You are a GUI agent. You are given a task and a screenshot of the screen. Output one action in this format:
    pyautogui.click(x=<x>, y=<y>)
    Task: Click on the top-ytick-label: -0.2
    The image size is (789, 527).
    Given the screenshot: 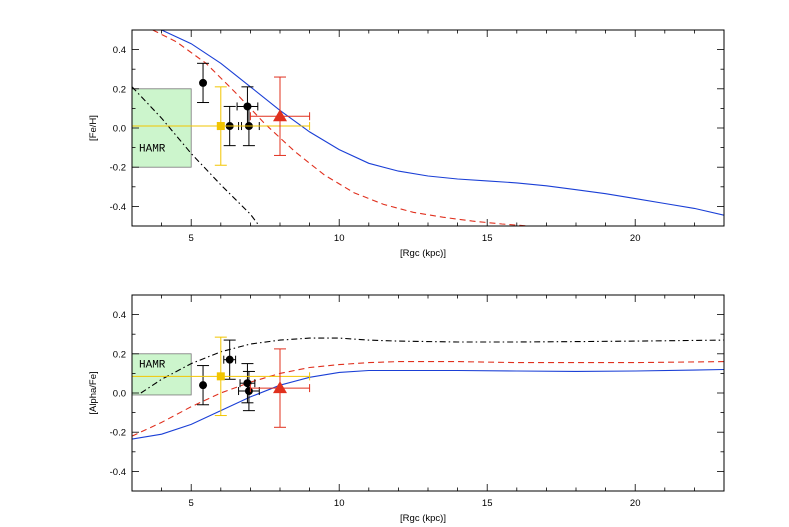 What is the action you would take?
    pyautogui.click(x=118, y=168)
    